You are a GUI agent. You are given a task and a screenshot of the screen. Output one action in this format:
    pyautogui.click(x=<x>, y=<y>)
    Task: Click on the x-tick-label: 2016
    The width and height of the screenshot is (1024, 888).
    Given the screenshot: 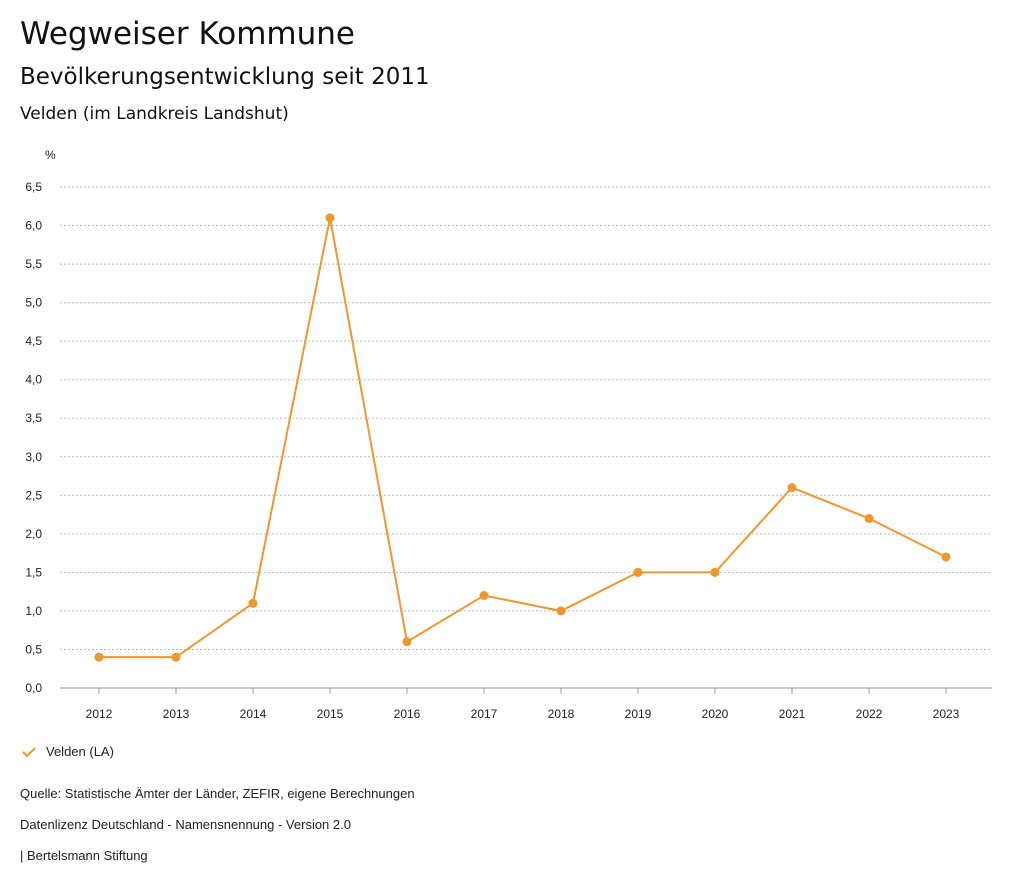 What is the action you would take?
    pyautogui.click(x=407, y=714)
    